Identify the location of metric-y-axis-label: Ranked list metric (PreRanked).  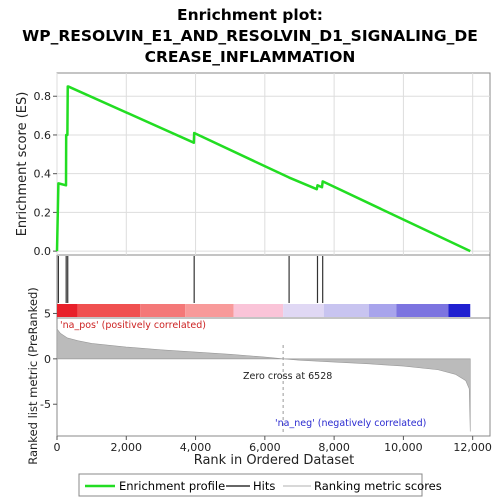
(33, 376).